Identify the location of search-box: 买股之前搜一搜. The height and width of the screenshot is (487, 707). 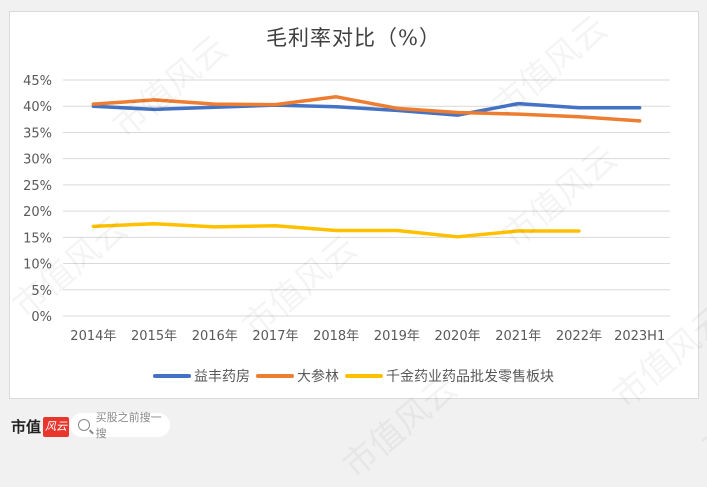
(120, 425).